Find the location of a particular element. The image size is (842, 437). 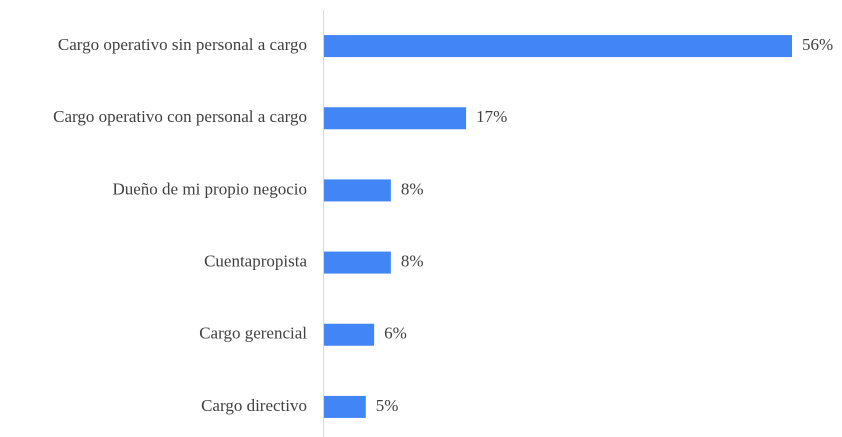

value-label: 56% is located at coordinates (817, 44).